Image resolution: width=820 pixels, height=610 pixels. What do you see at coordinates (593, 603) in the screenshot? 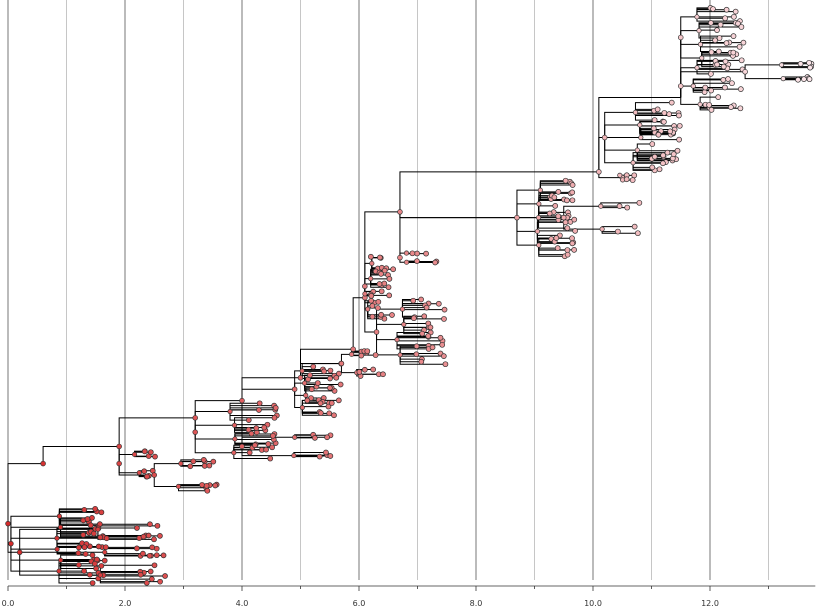
I see `x-tick-label: 10.0` at bounding box center [593, 603].